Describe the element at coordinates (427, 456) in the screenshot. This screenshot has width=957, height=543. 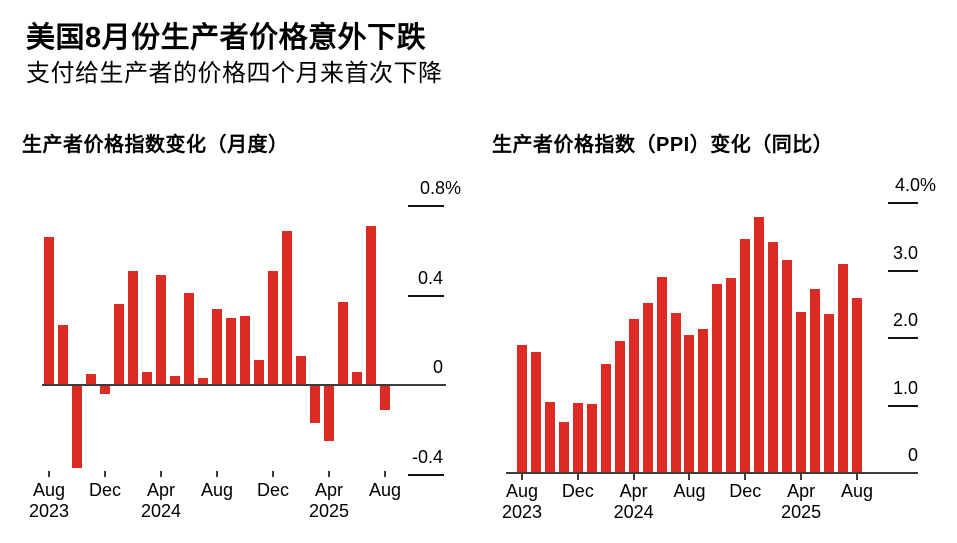
I see `y-tick-label: -0.4` at that location.